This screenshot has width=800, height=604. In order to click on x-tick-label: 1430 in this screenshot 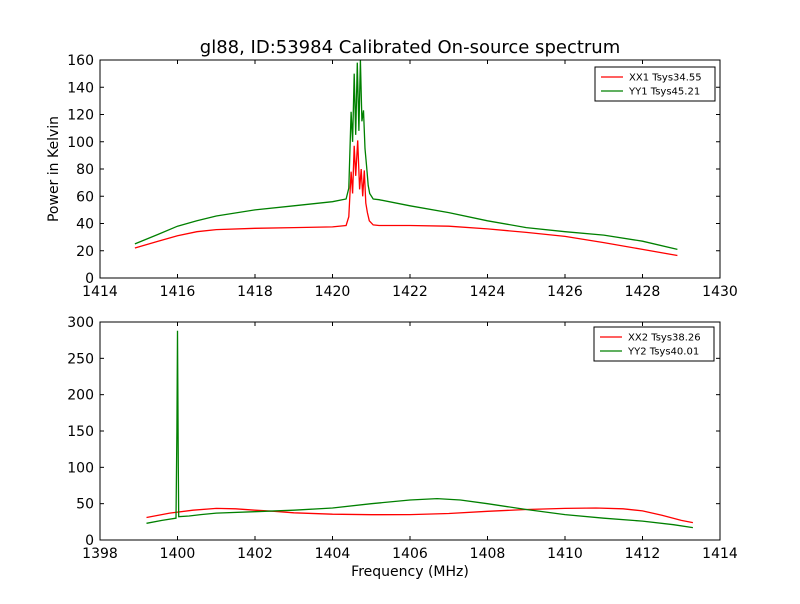, I will do `click(720, 292)`.